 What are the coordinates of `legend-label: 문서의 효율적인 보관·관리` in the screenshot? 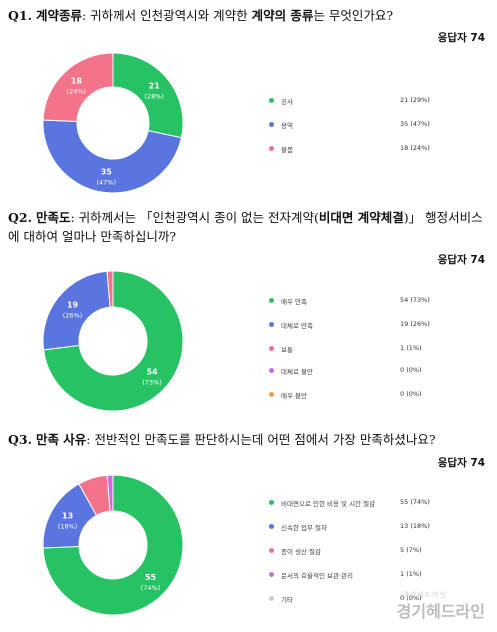 It's located at (317, 576).